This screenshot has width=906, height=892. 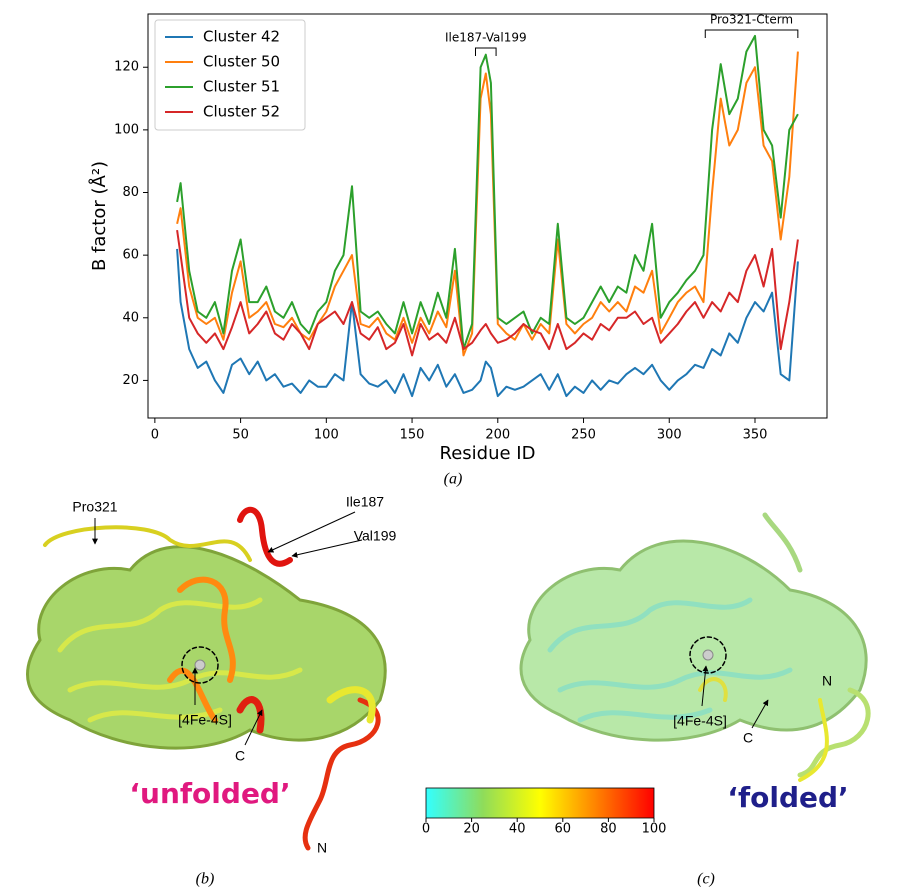 I want to click on colorbar-tick-label: 80, so click(x=608, y=829).